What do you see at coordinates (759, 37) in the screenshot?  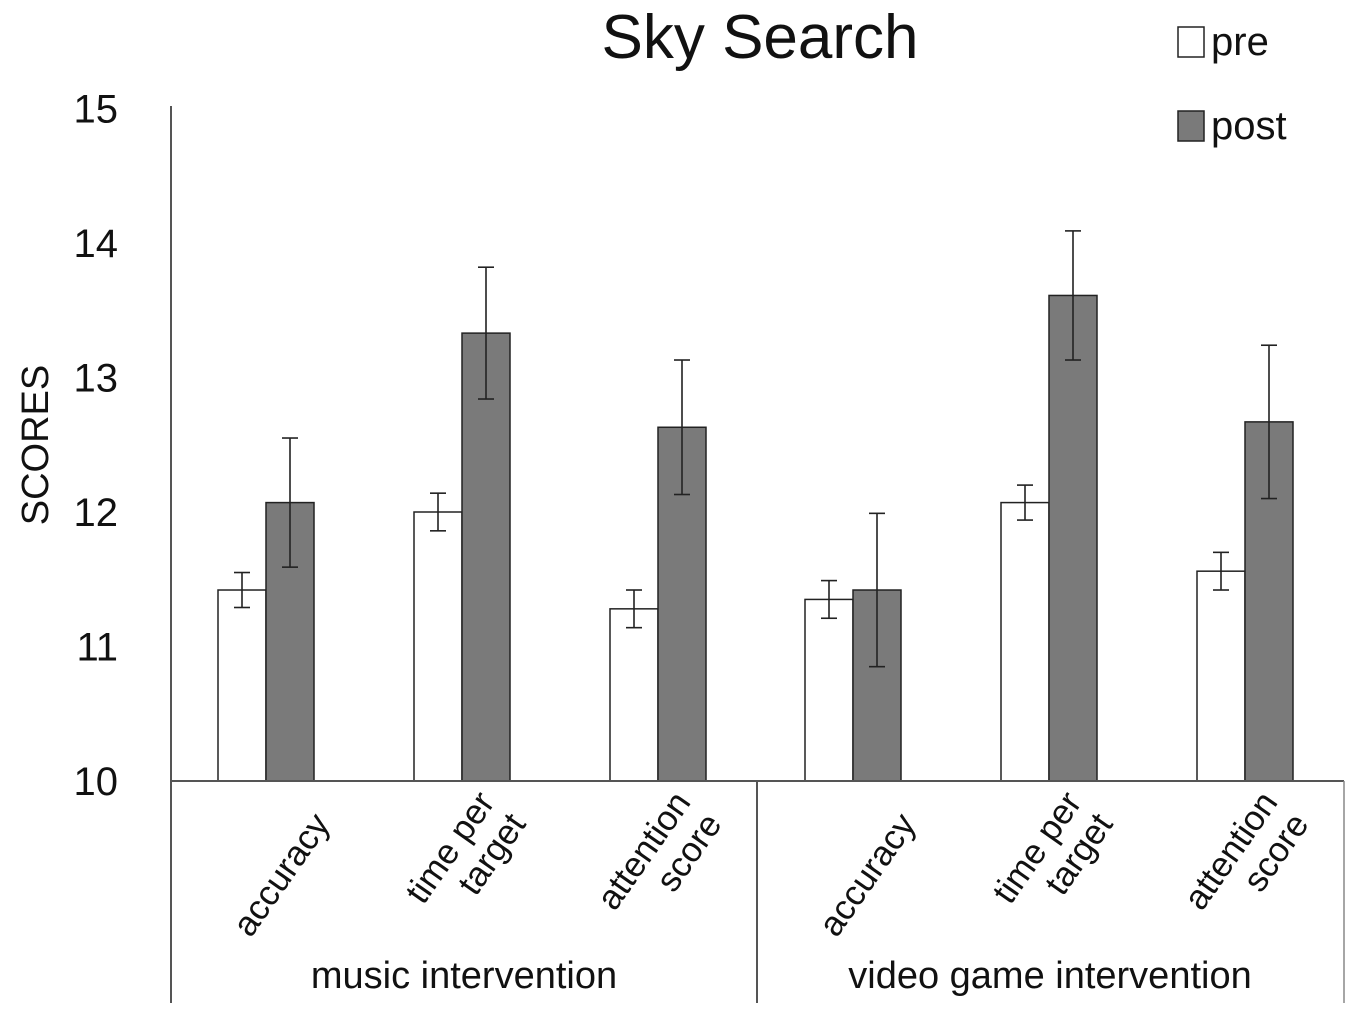 I see `chart-title: Sky Search` at bounding box center [759, 37].